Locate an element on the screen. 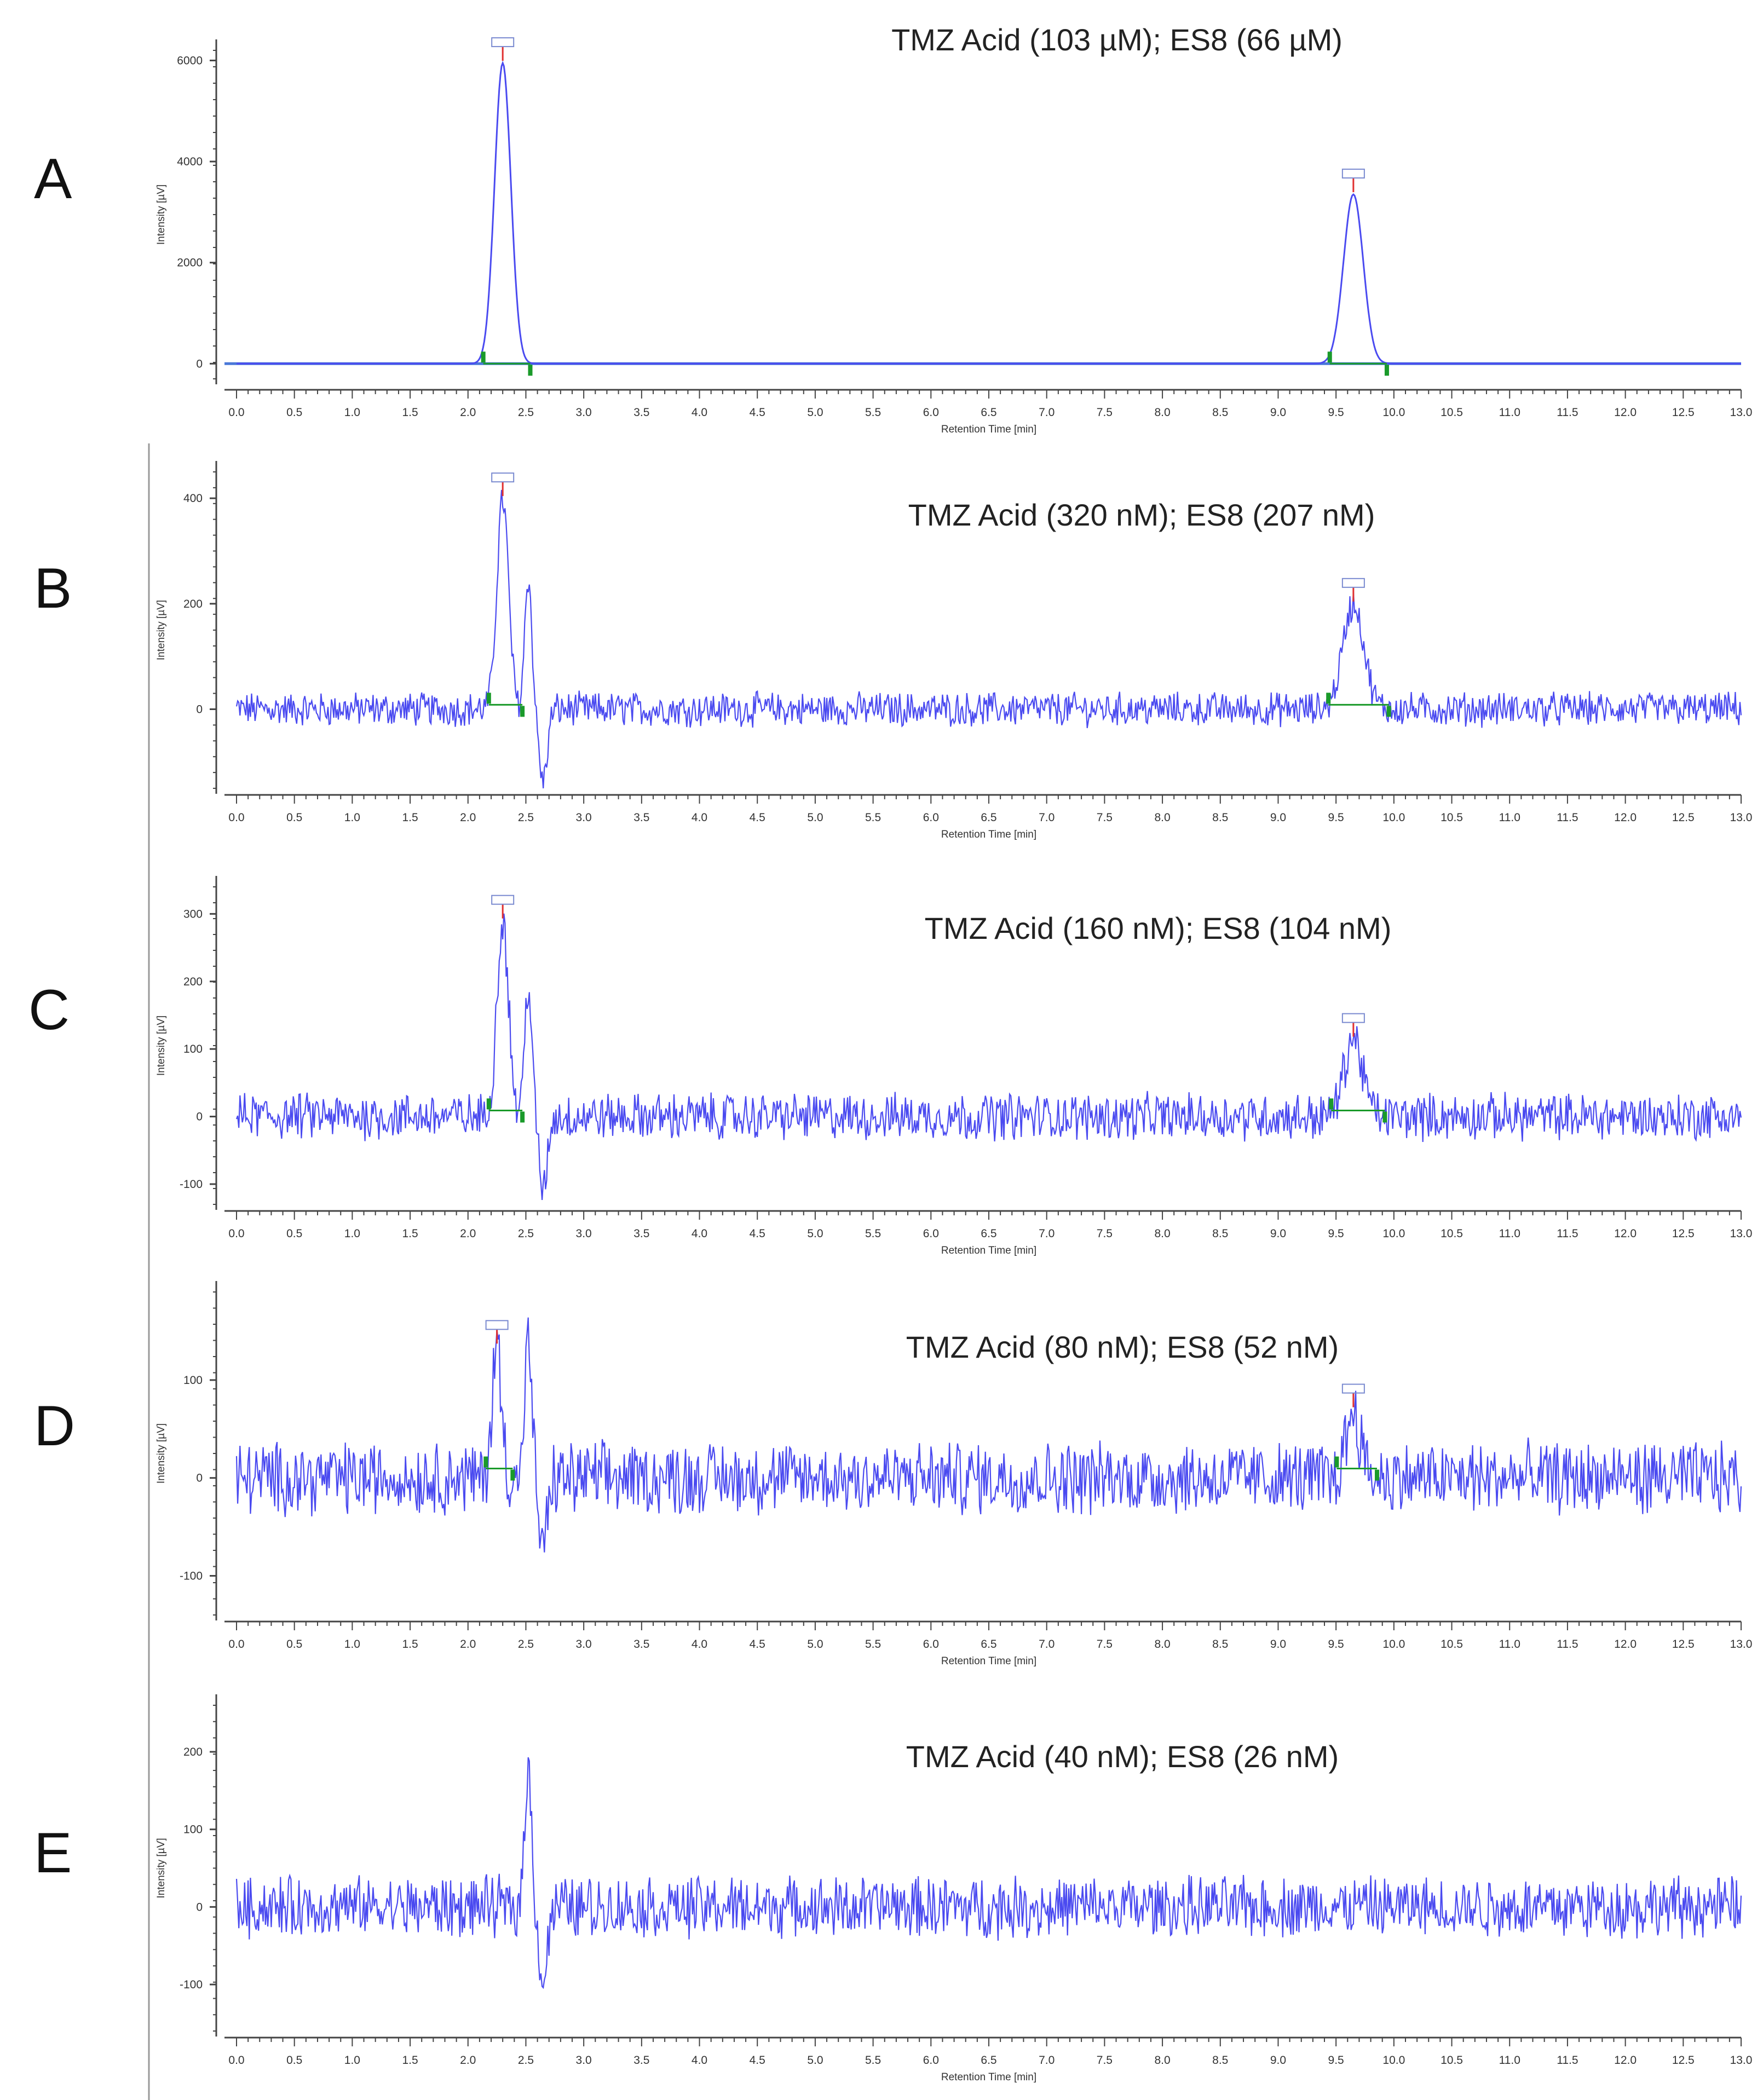 This screenshot has height=2100, width=1763. x-tick-label: 10.0 is located at coordinates (1393, 817).